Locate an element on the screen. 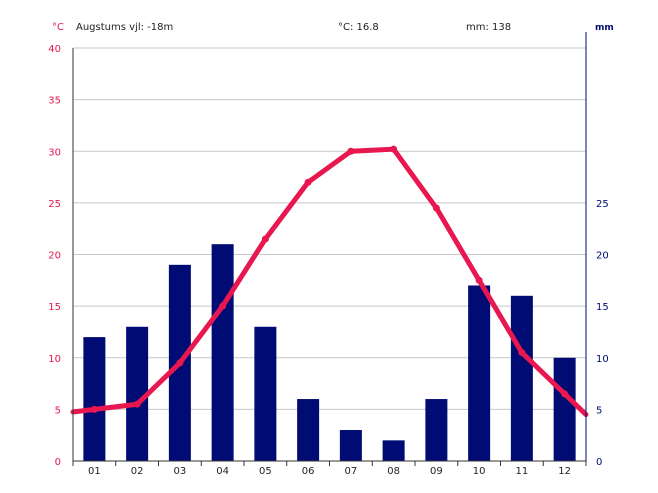 The height and width of the screenshot is (493, 658). x-tick-label: 06 is located at coordinates (308, 471).